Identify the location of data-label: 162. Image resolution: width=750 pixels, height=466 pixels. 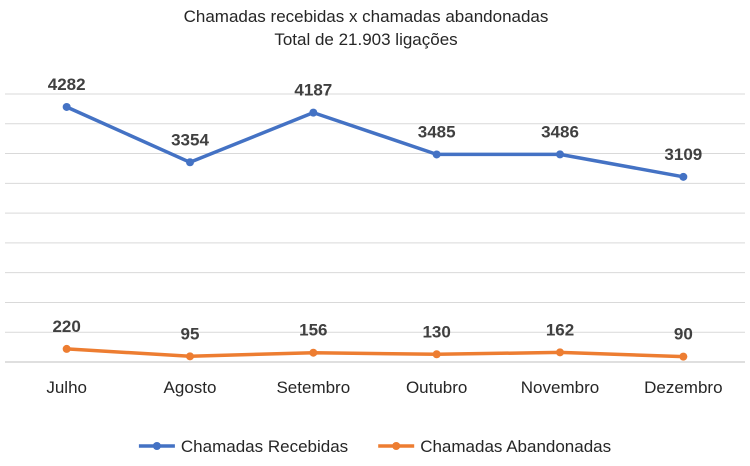
(560, 329).